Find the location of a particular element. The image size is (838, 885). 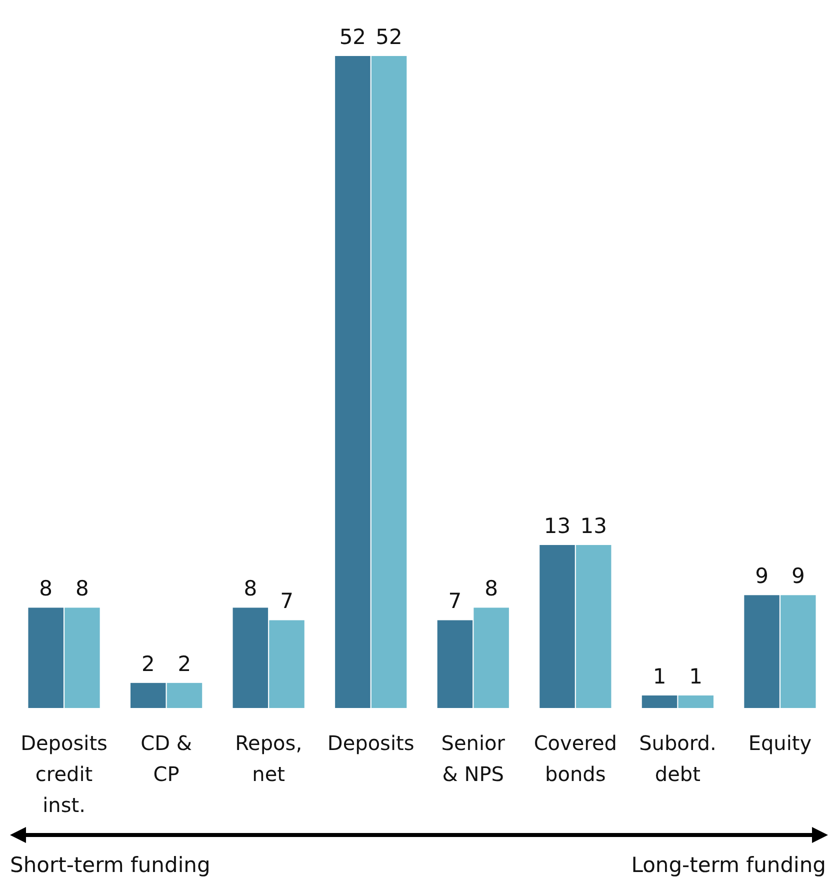

x-tick-label: Deposits credit inst. is located at coordinates (64, 774).